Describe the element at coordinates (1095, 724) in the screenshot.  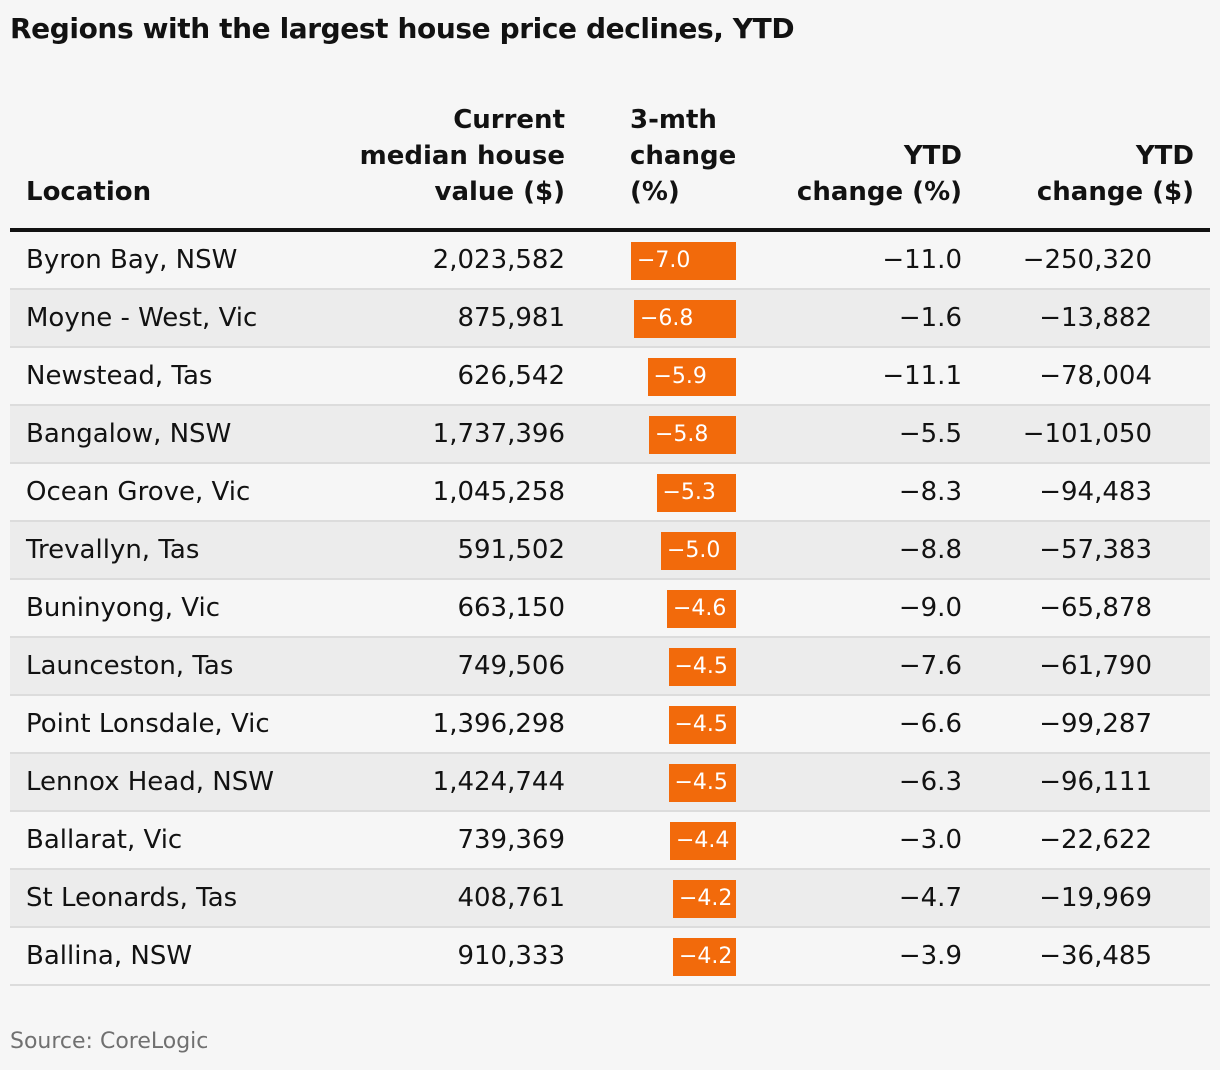
I see `cell-ytd-change-dollar: −99,287` at that location.